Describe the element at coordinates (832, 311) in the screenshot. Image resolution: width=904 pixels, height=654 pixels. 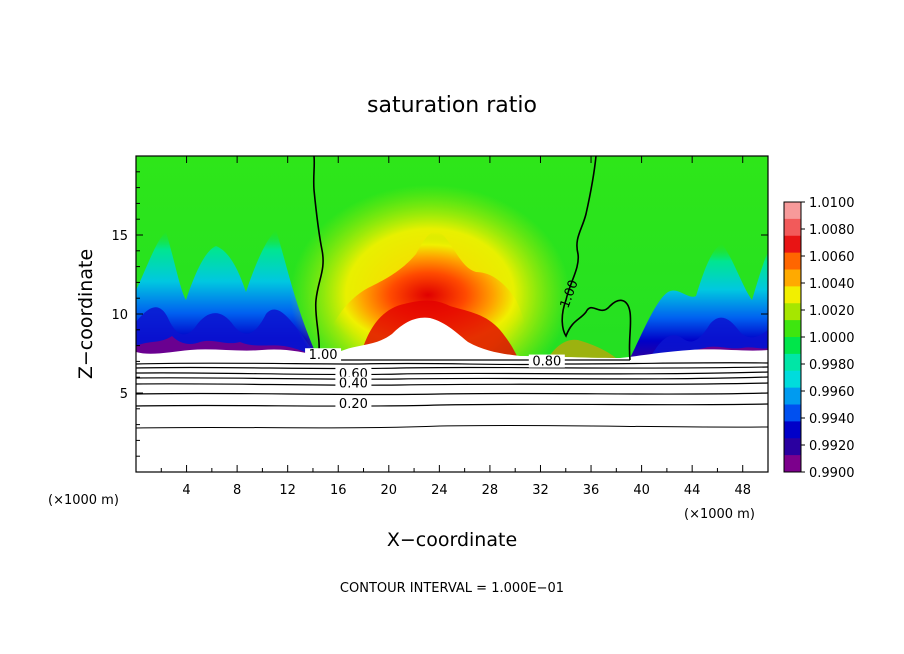
I see `colorbar-label: 1.0020` at that location.